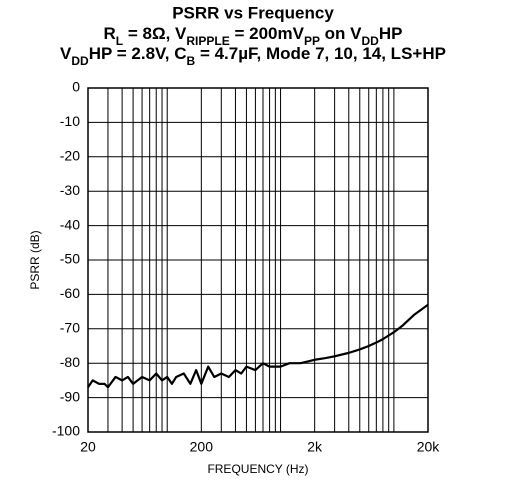 Image resolution: width=506 pixels, height=483 pixels. What do you see at coordinates (119, 41) in the screenshot?
I see `subscript: L` at bounding box center [119, 41].